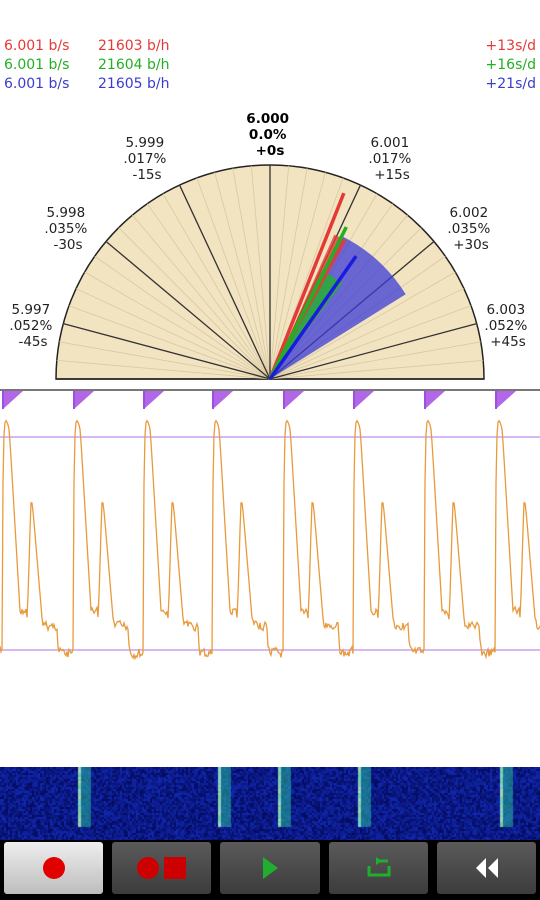 The height and width of the screenshot is (900, 540). I want to click on record-button, so click(53, 868).